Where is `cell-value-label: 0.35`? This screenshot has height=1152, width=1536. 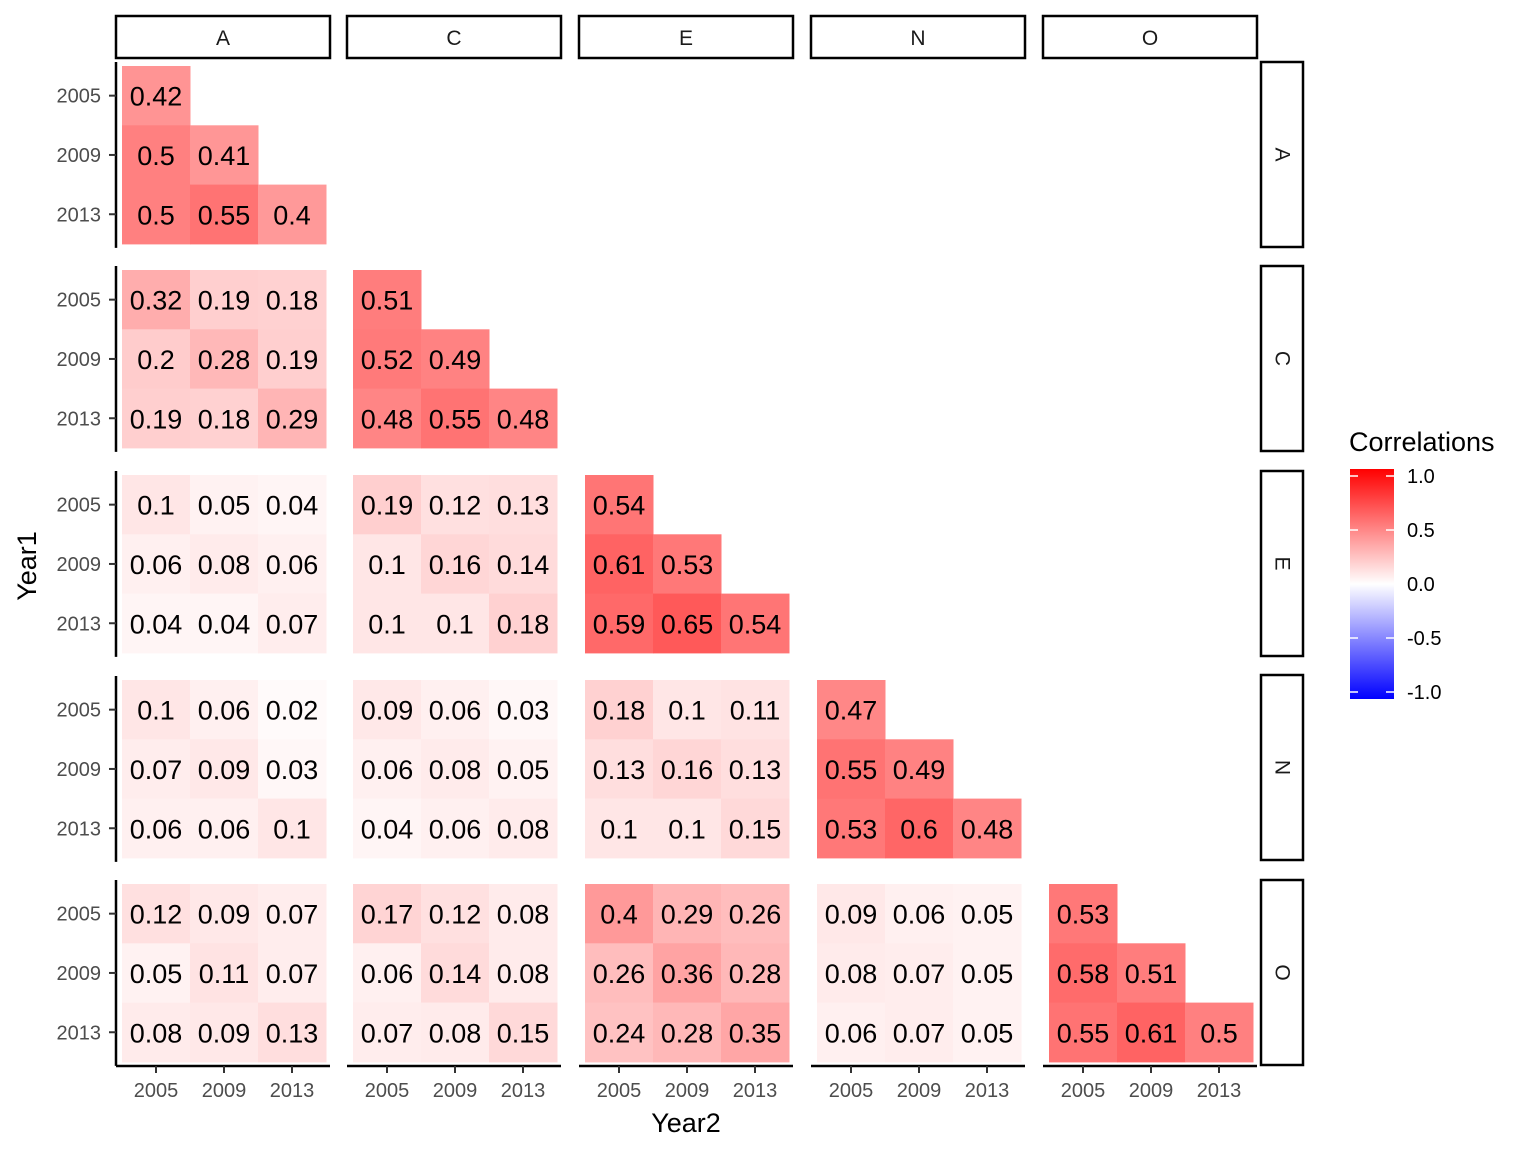 cell-value-label: 0.35 is located at coordinates (755, 1033).